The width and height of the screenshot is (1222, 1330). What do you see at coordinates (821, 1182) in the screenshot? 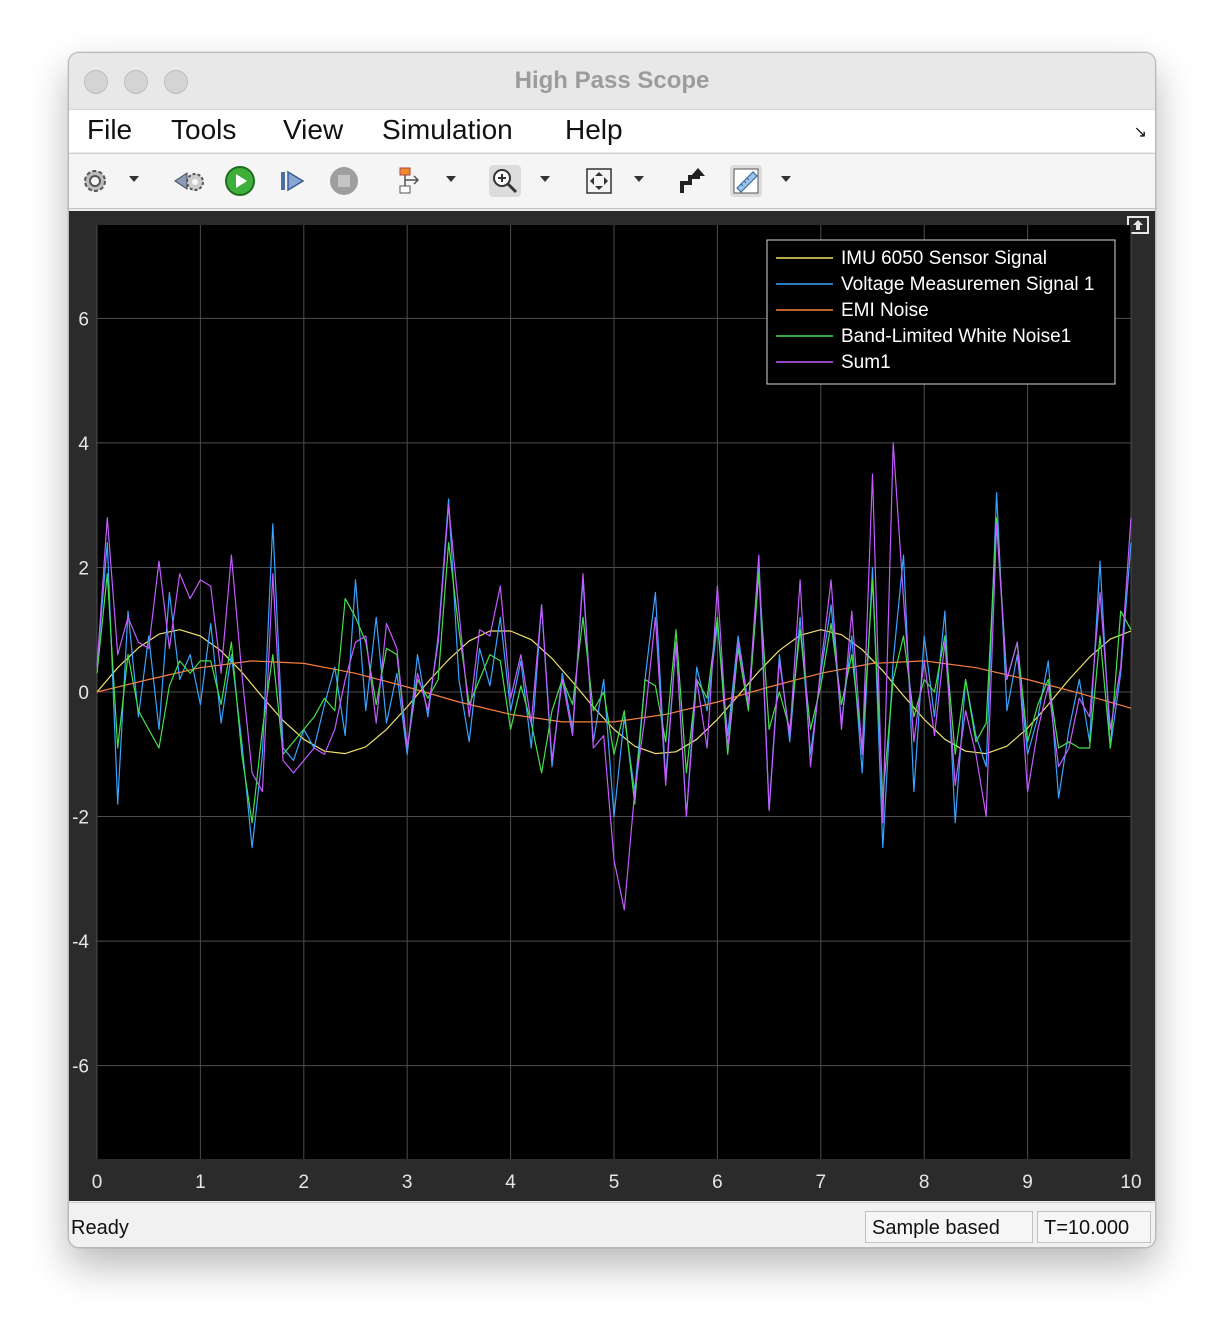
I see `x-tick-label: 7` at bounding box center [821, 1182].